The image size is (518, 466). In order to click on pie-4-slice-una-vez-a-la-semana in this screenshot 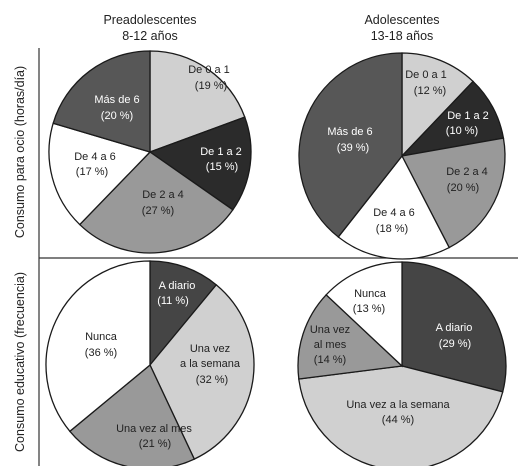, I will do `click(401, 415)`.